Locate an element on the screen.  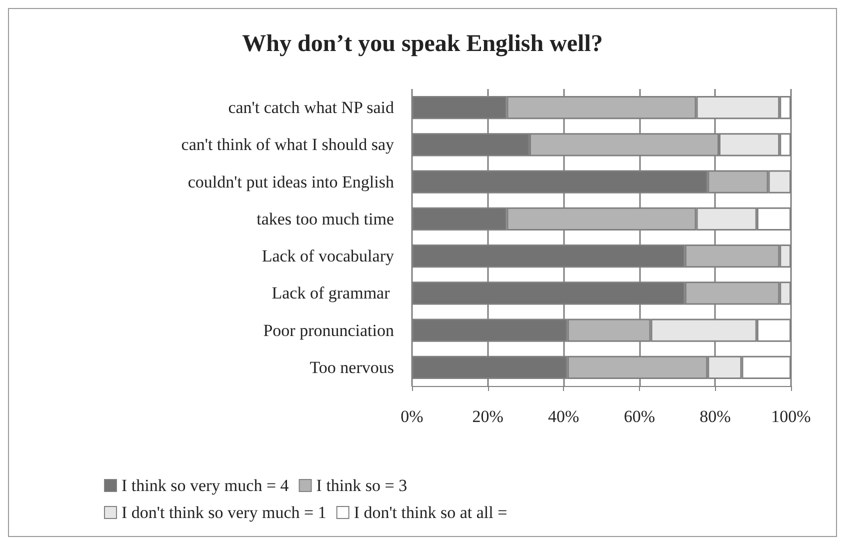
legend-label: I think so very much = 4 is located at coordinates (206, 485).